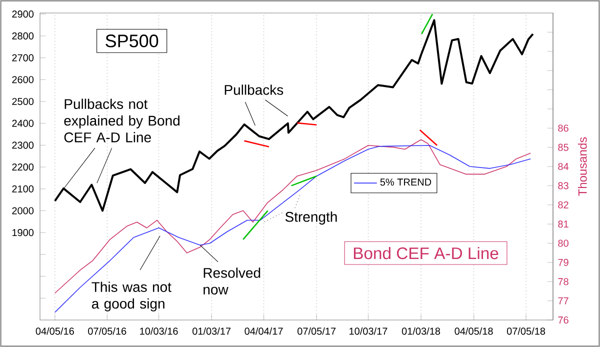 The width and height of the screenshot is (600, 347). Describe the element at coordinates (426, 253) in the screenshot. I see `text: Bond CEF A-D Line` at that location.